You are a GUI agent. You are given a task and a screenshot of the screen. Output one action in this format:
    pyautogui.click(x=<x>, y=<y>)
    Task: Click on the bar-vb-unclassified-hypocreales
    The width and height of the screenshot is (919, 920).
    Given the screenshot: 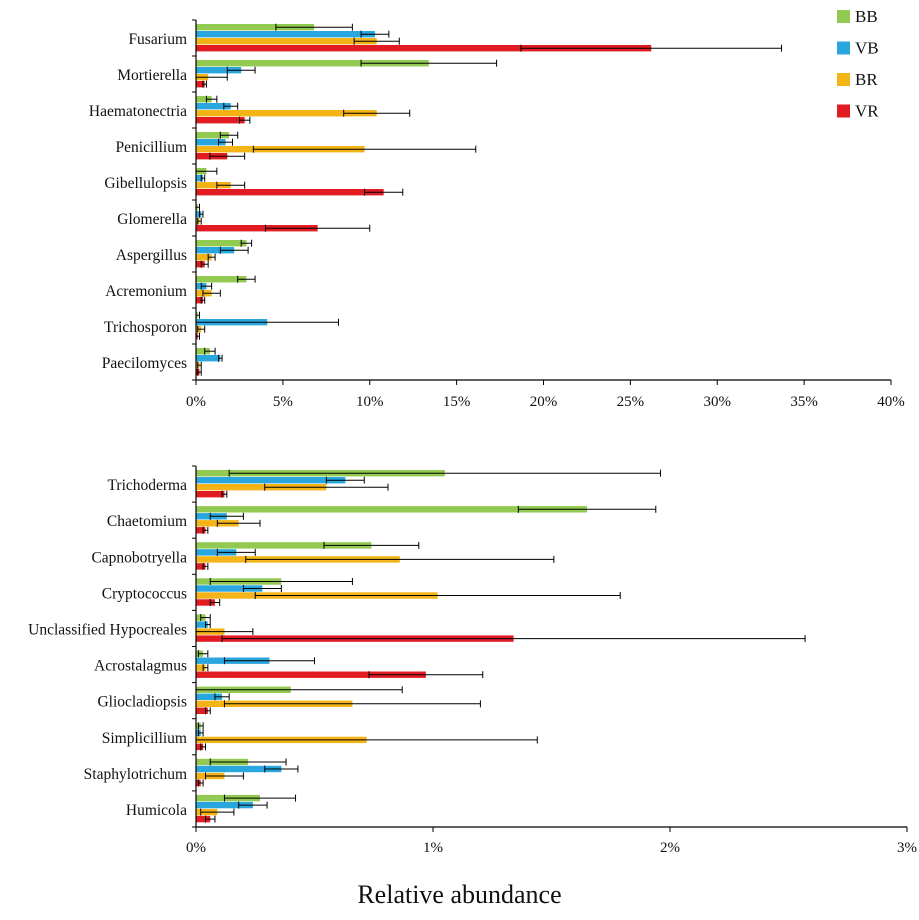 What is the action you would take?
    pyautogui.click(x=202, y=624)
    